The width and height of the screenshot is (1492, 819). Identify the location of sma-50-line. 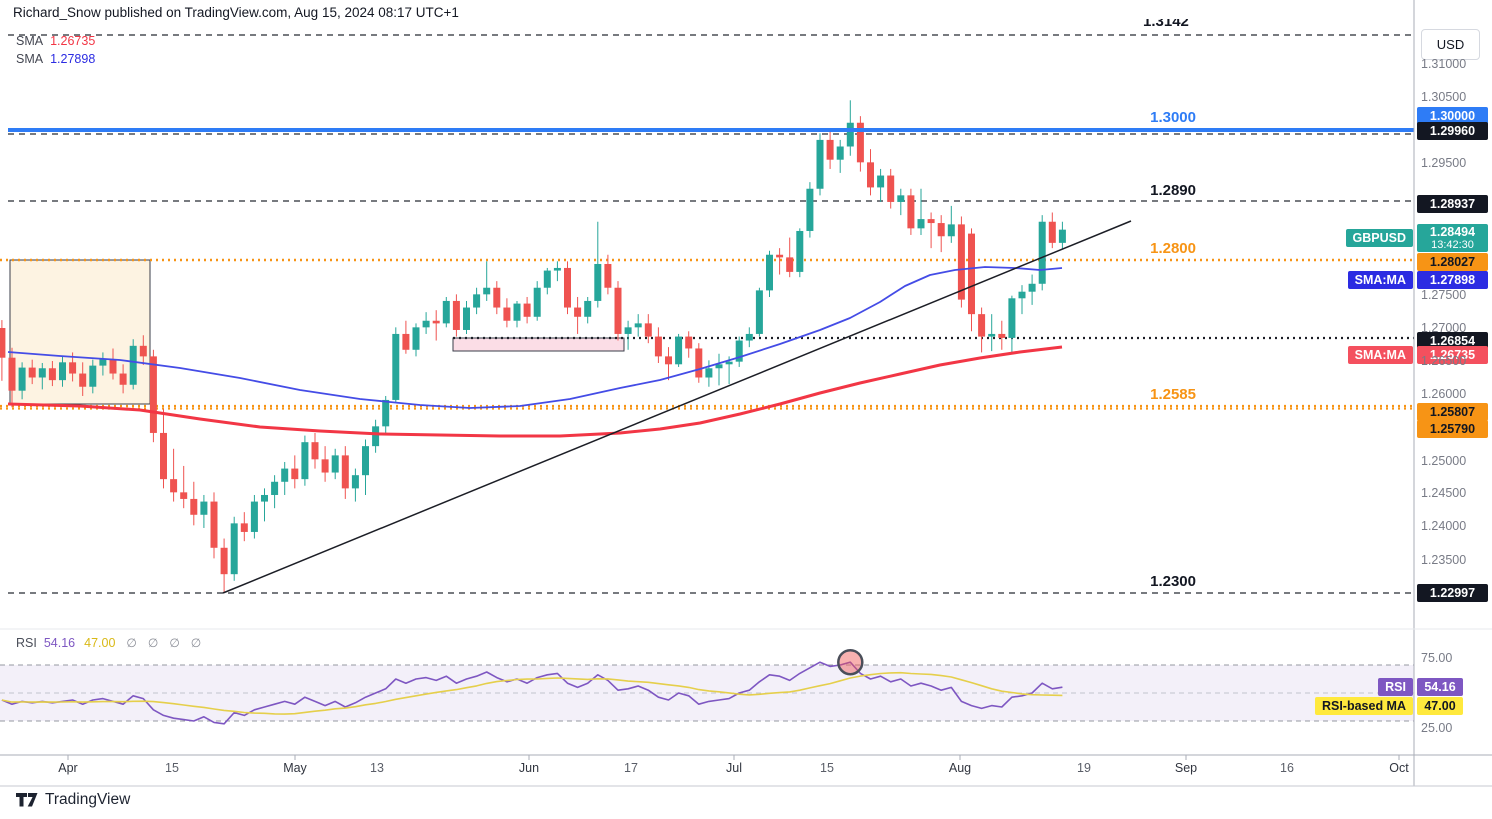
(535, 337).